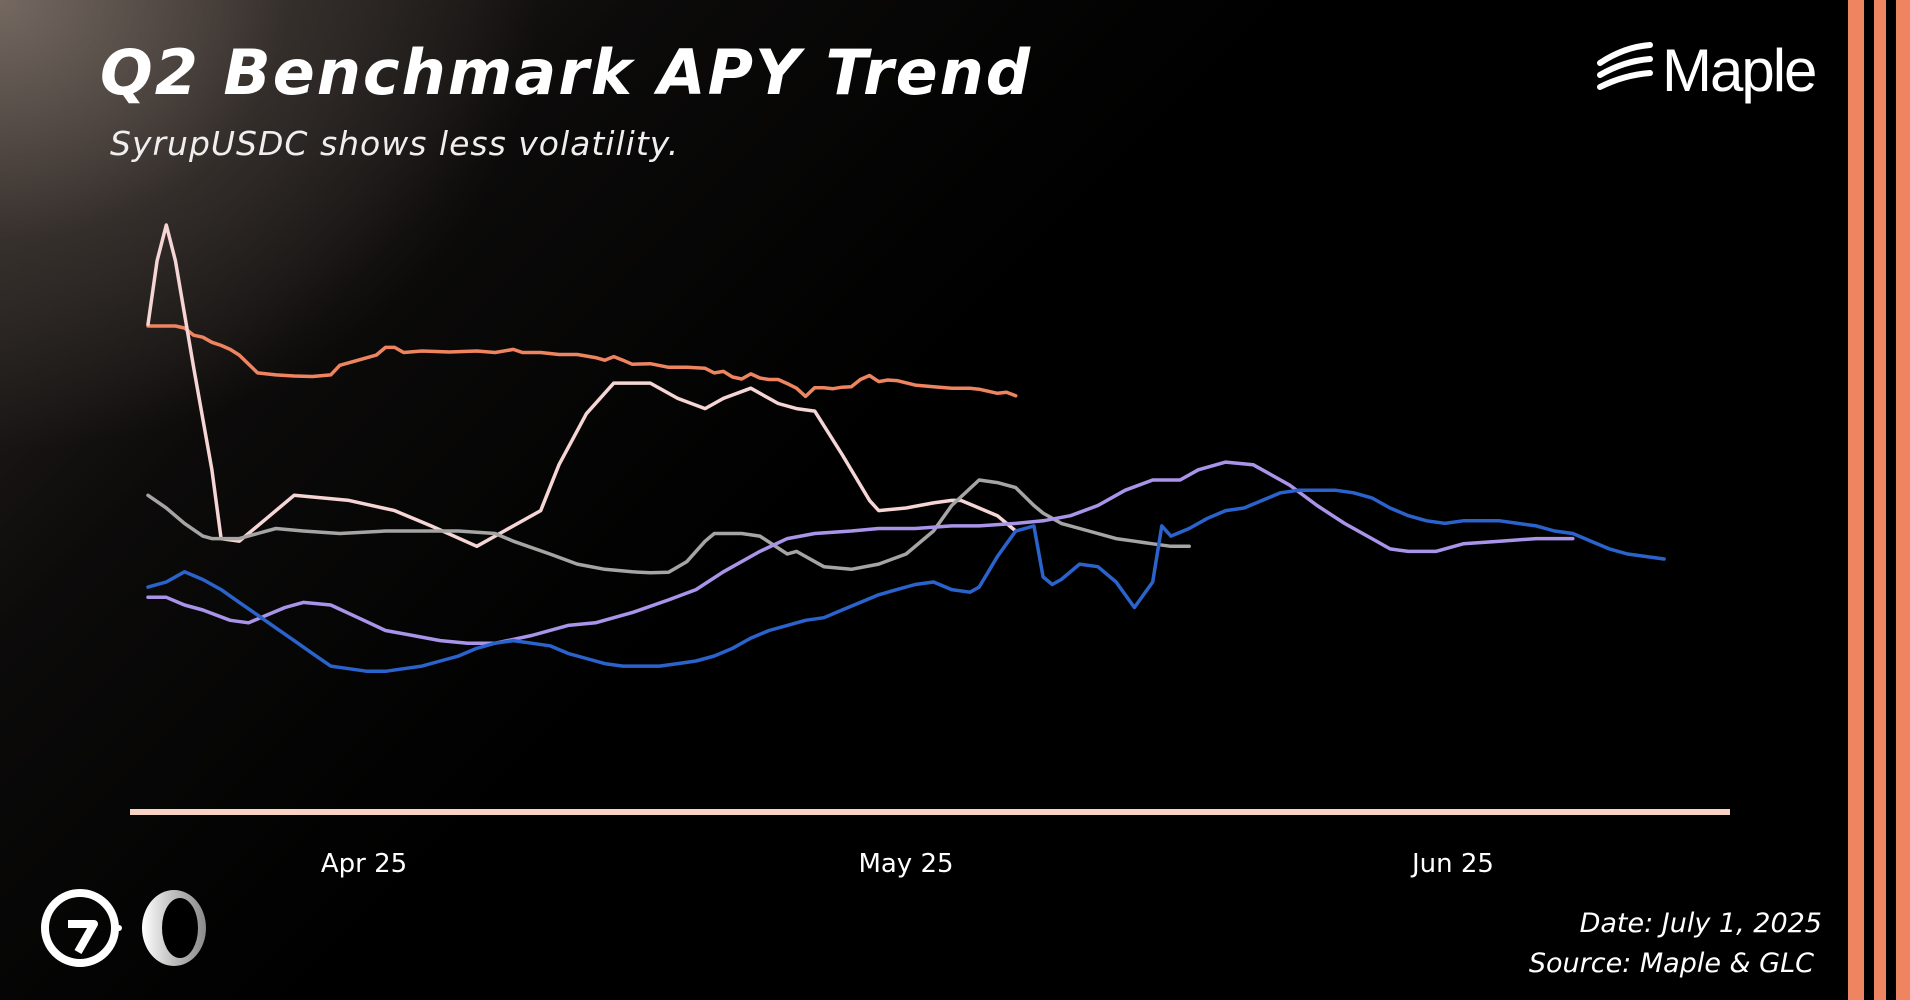 The height and width of the screenshot is (1000, 1910). Describe the element at coordinates (1700, 923) in the screenshot. I see `footer-date: Date: July 1, 2025` at that location.